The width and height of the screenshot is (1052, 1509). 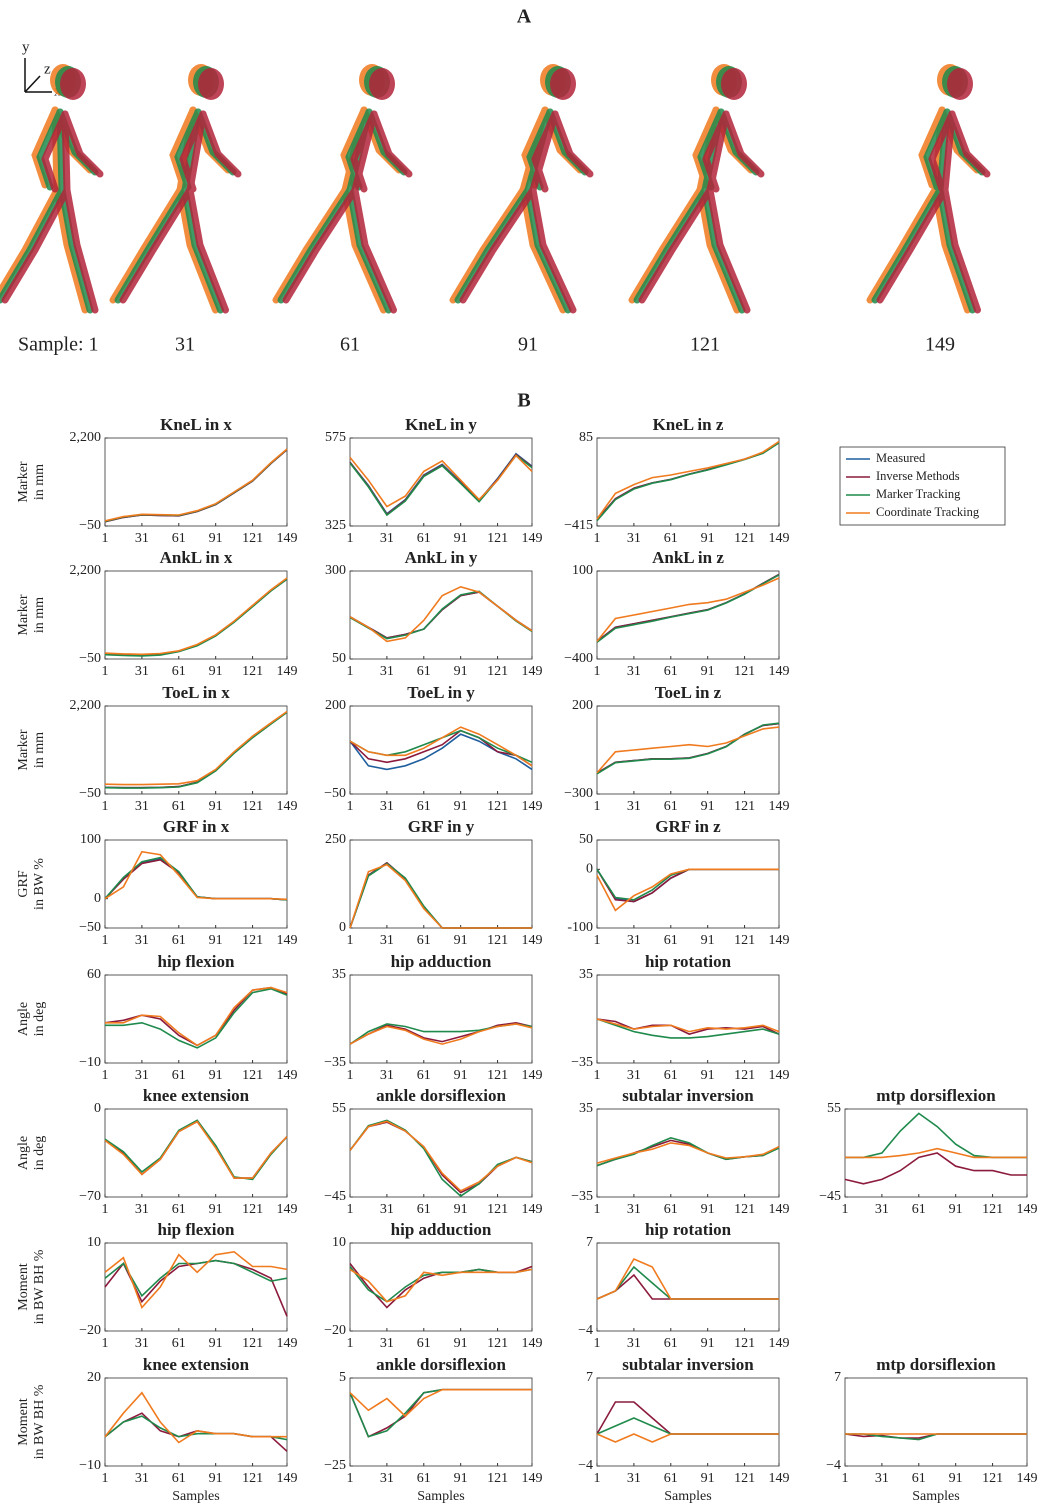 What do you see at coordinates (335, 1465) in the screenshot?
I see `y-tick-label: −25` at bounding box center [335, 1465].